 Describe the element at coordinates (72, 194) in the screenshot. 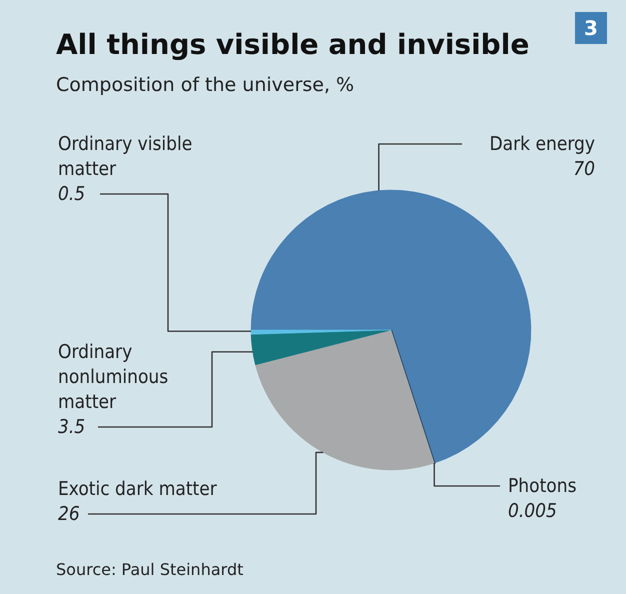

I see `data-label: 0.5` at that location.